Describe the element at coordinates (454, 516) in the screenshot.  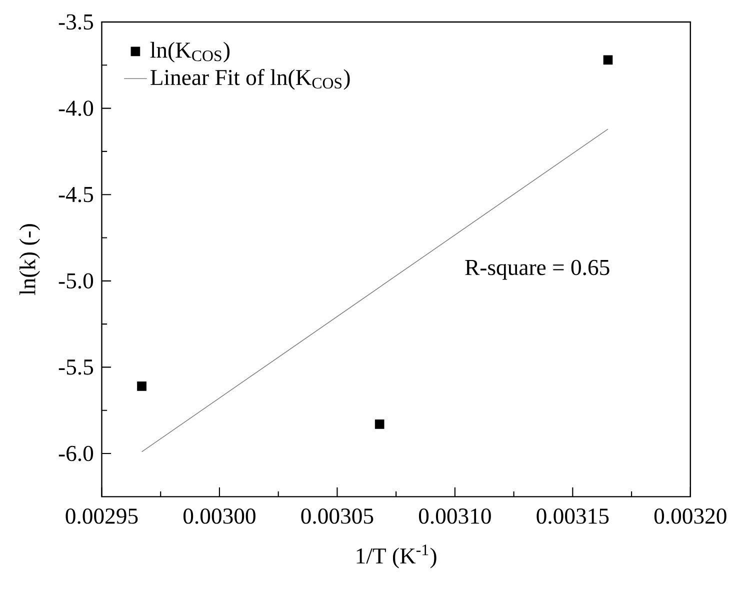
I see `x-tick-label: 0.00310` at that location.